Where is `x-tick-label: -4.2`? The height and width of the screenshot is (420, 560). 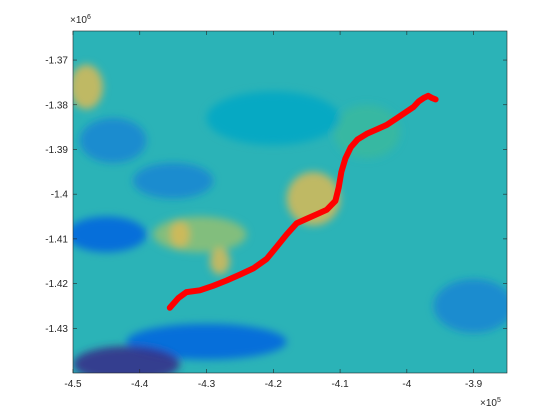
x-tick-label: -4.2 is located at coordinates (274, 384).